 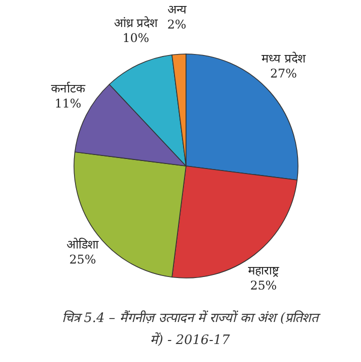 I want to click on slice-label: आंध्र प्रदेश, so click(x=136, y=23).